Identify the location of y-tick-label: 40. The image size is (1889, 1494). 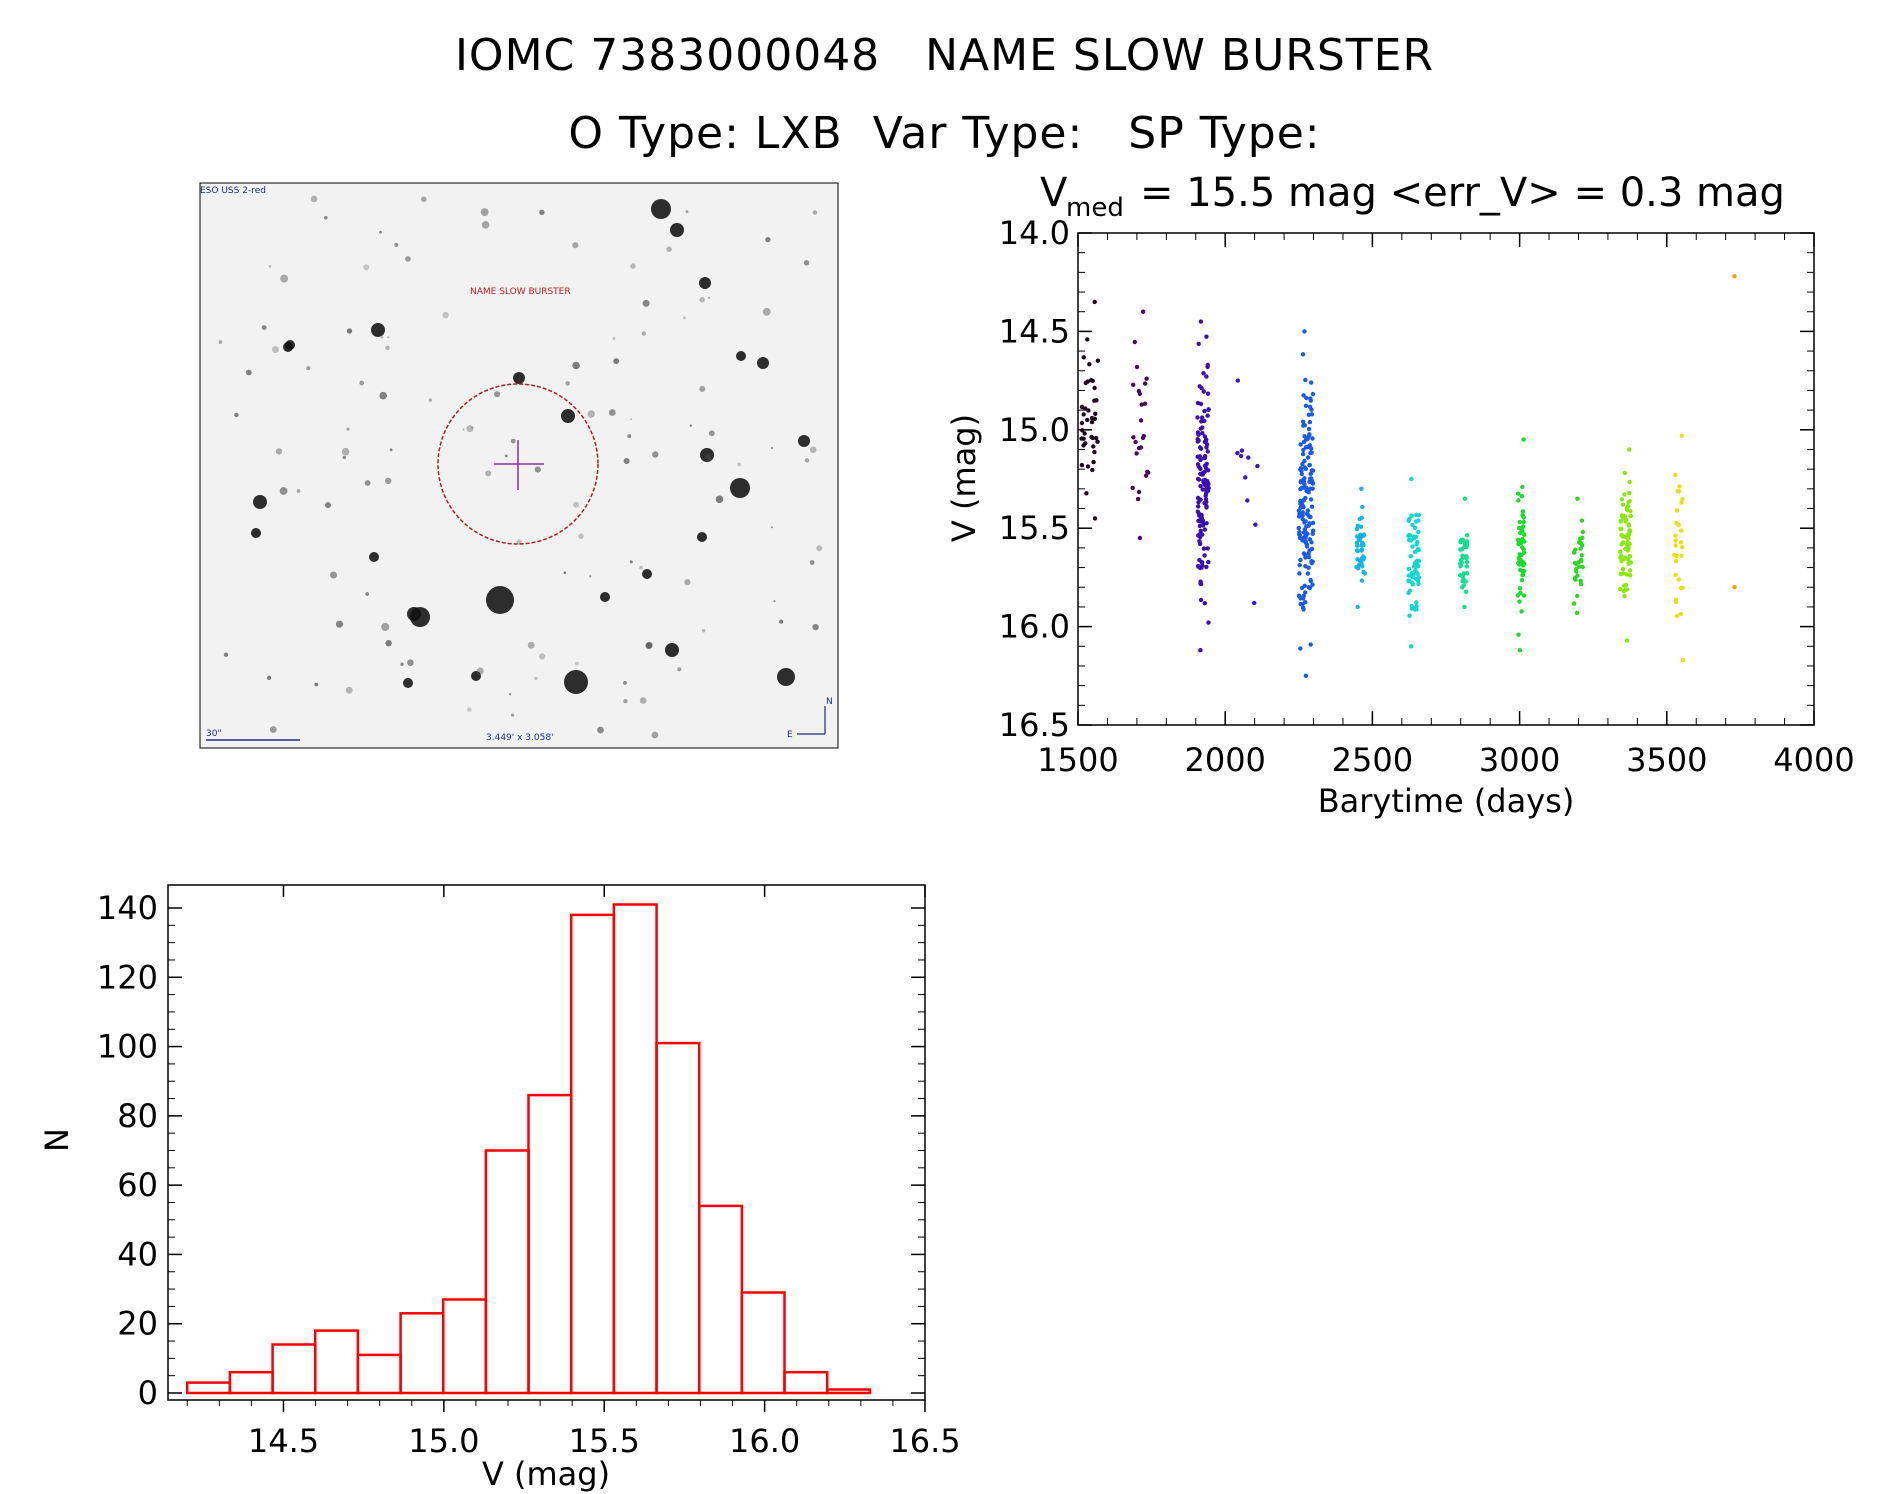
(137, 1254).